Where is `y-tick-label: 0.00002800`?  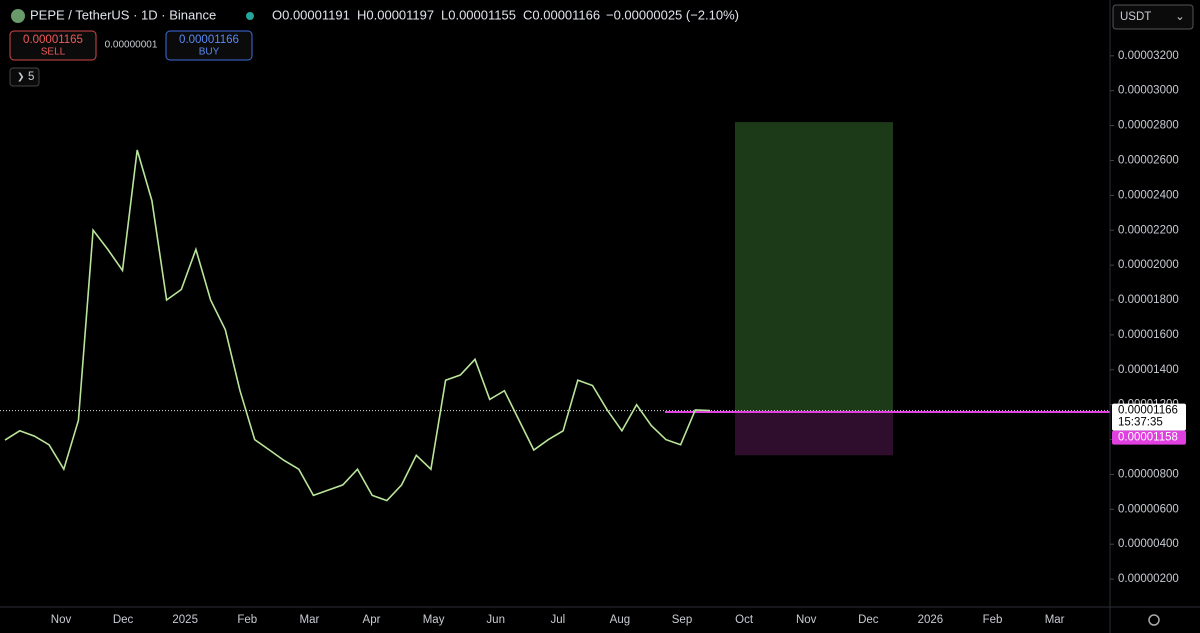 y-tick-label: 0.00002800 is located at coordinates (1148, 126).